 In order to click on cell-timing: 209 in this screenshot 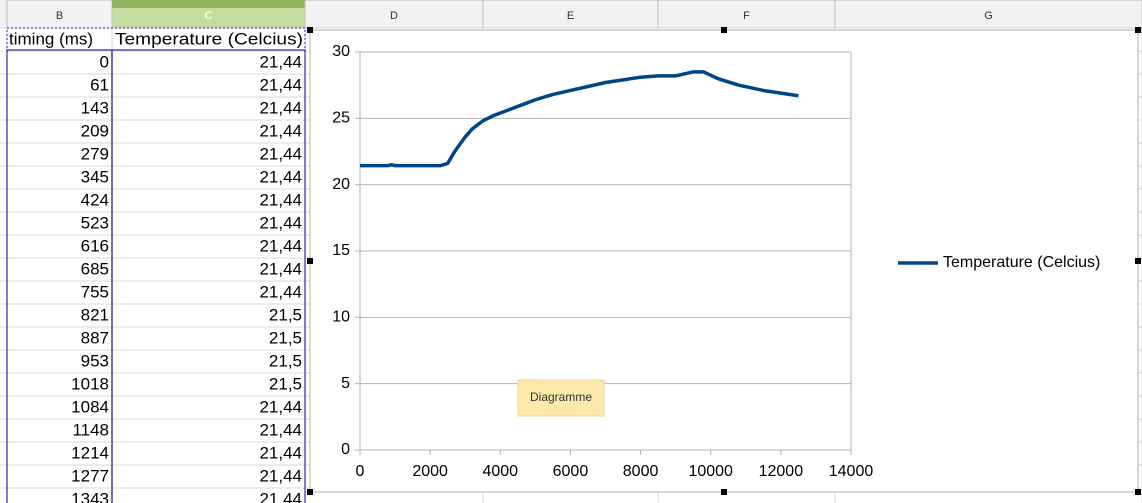, I will do `click(95, 130)`.